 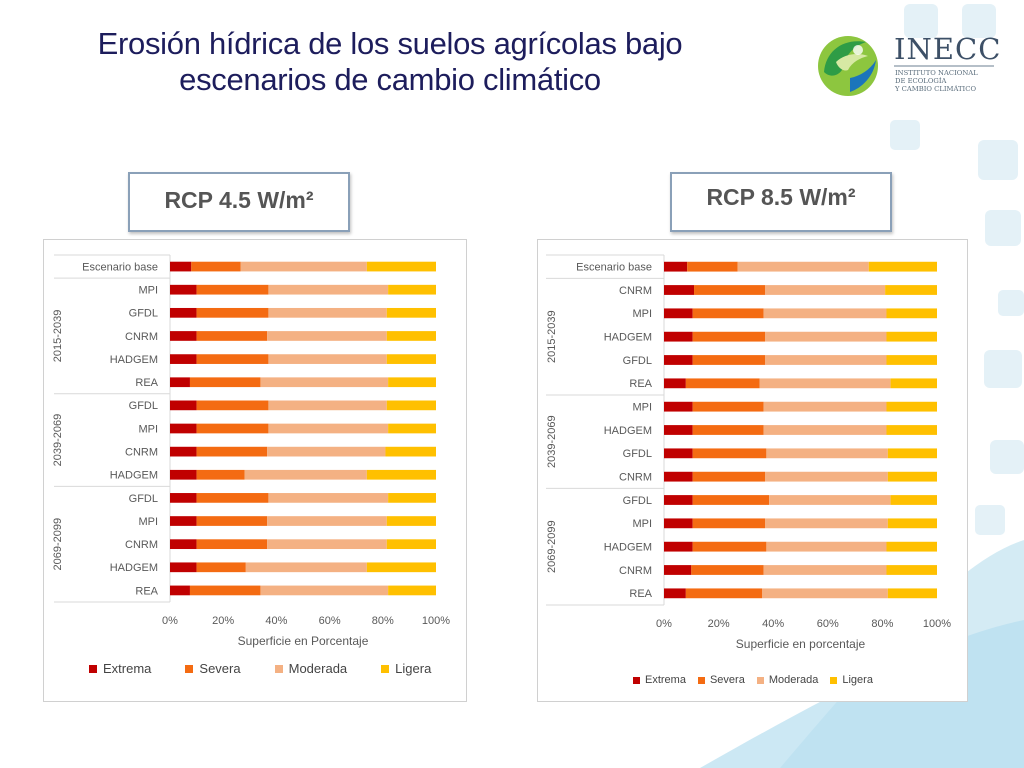 I want to click on category-label: Escenario base, so click(x=614, y=268).